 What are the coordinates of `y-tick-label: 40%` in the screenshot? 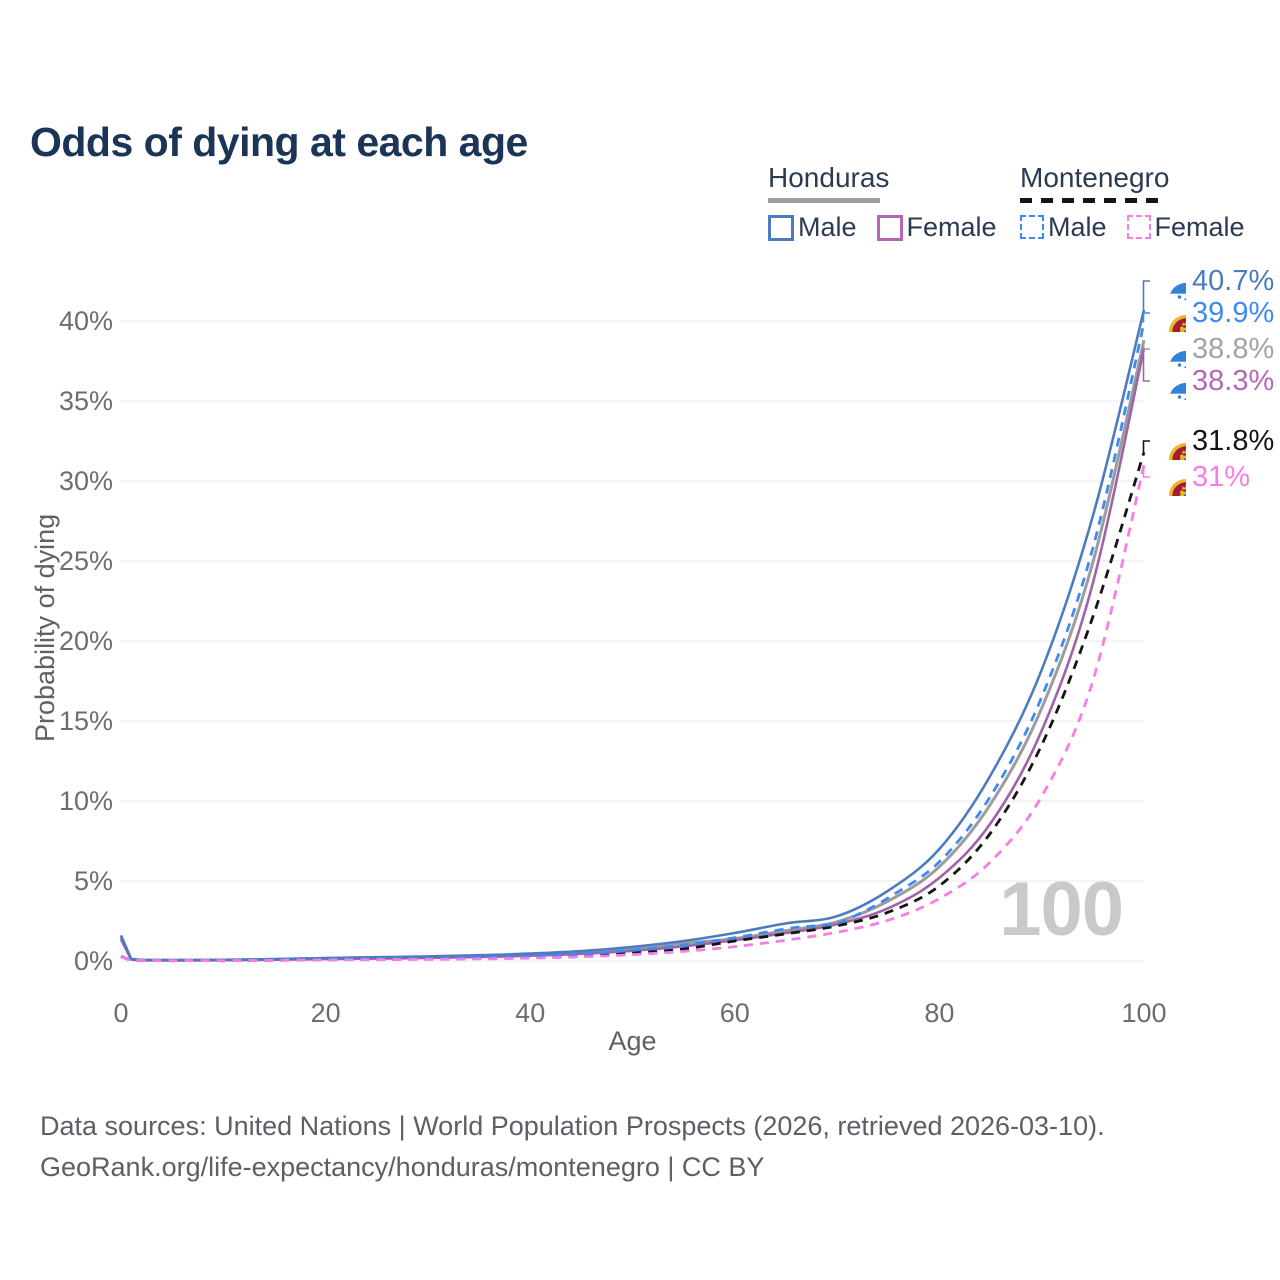 It's located at (86, 321).